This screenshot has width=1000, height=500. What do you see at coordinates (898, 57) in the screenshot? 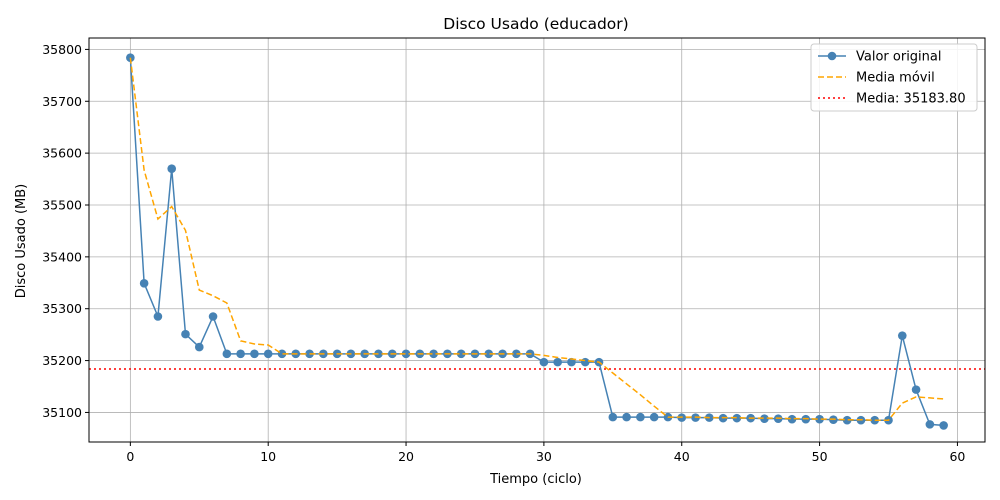
I see `legend-label: Valor original` at bounding box center [898, 57].